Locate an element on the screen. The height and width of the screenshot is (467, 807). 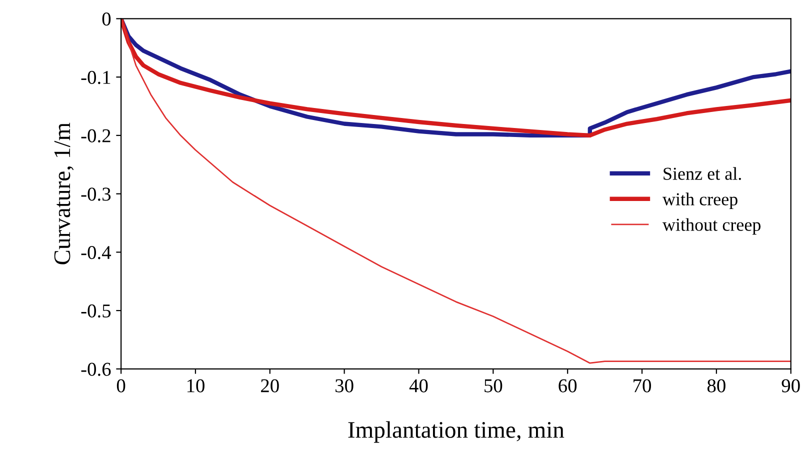
y-tick-label: -0.3 is located at coordinates (96, 194).